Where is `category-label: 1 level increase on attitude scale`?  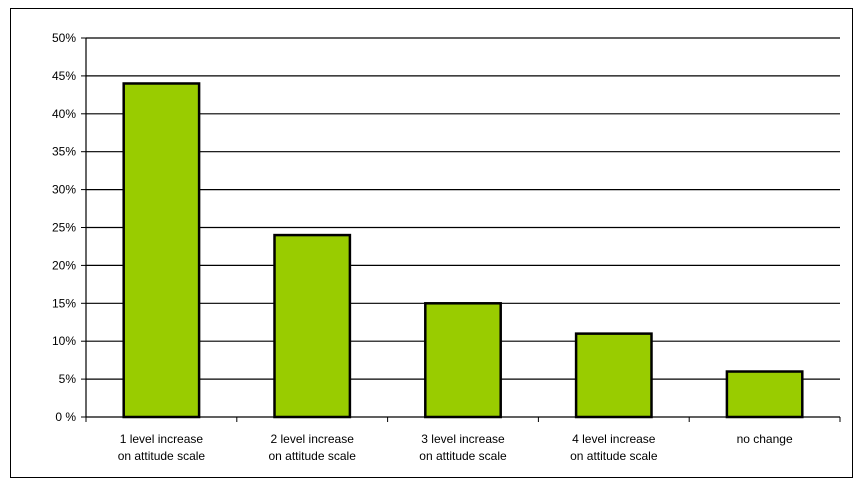 category-label: 1 level increase on attitude scale is located at coordinates (162, 447).